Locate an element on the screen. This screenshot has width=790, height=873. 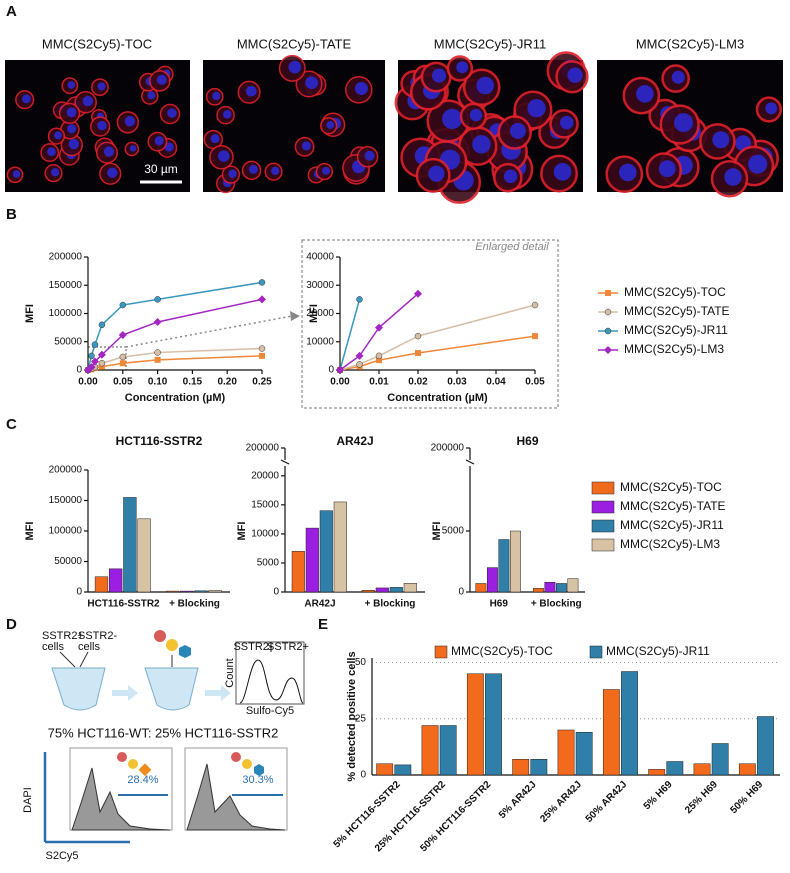
axis-label: DAPI is located at coordinates (28, 800).